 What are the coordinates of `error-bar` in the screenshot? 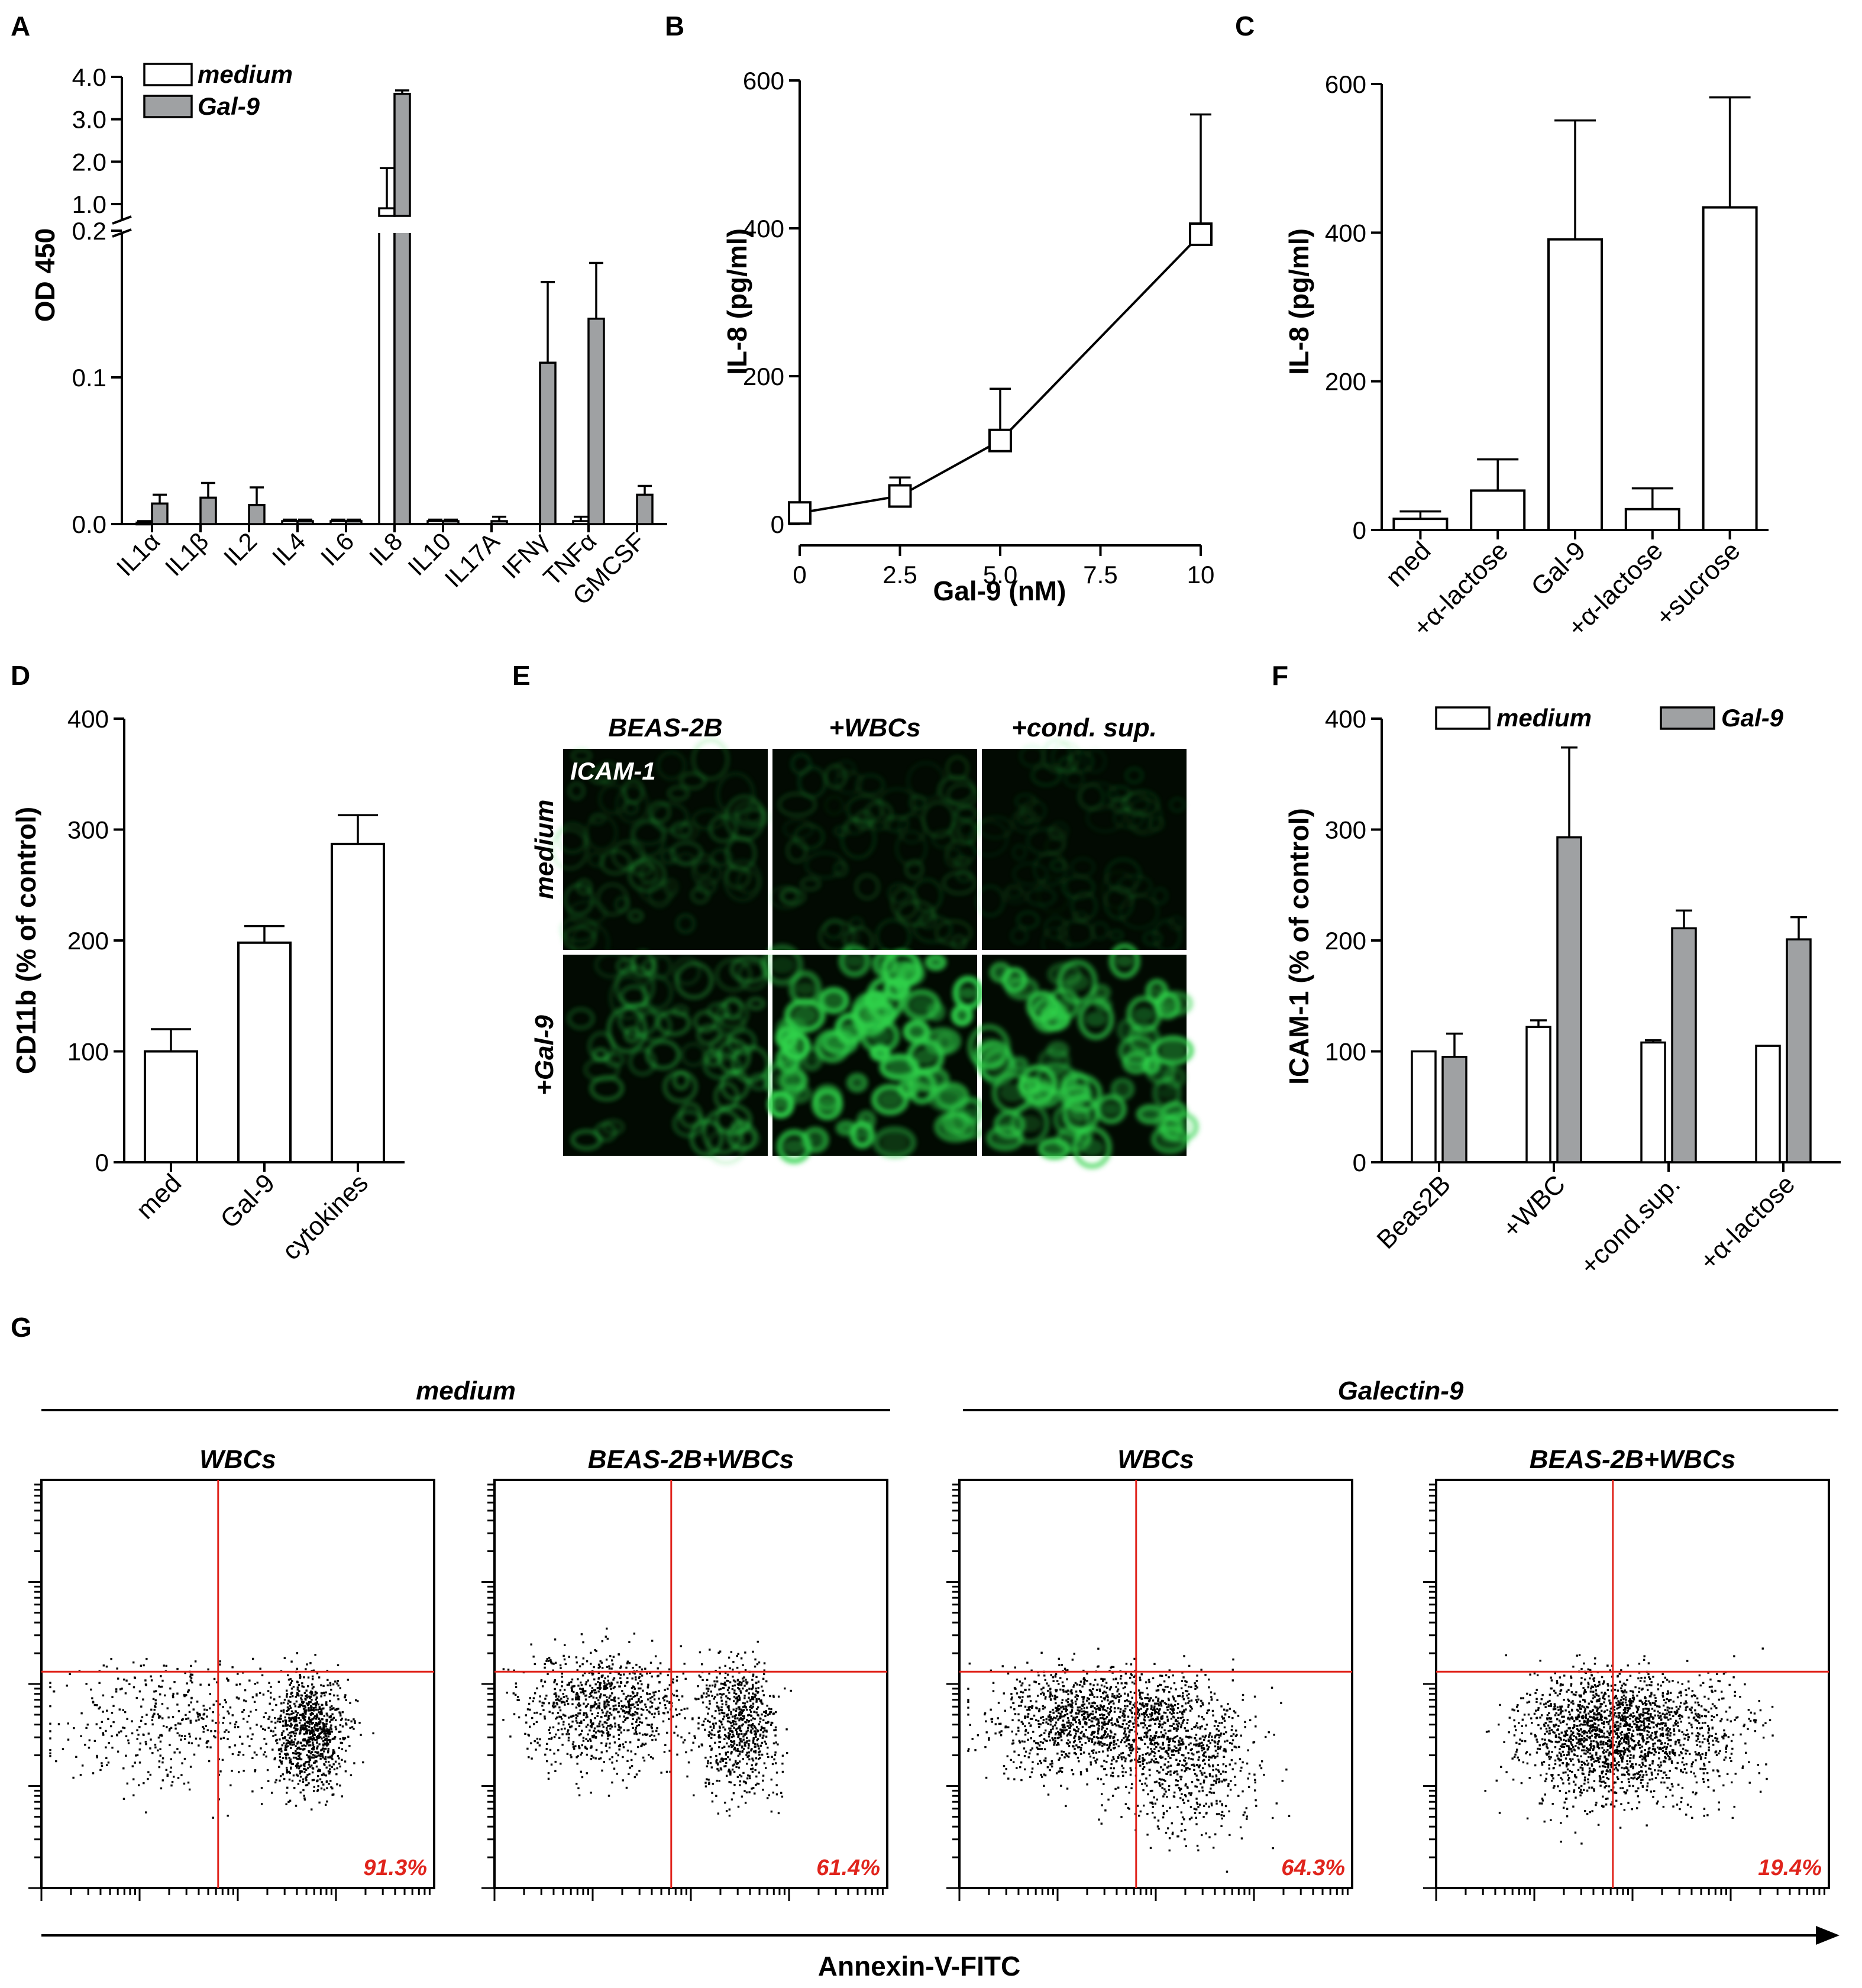 It's located at (1575, 179).